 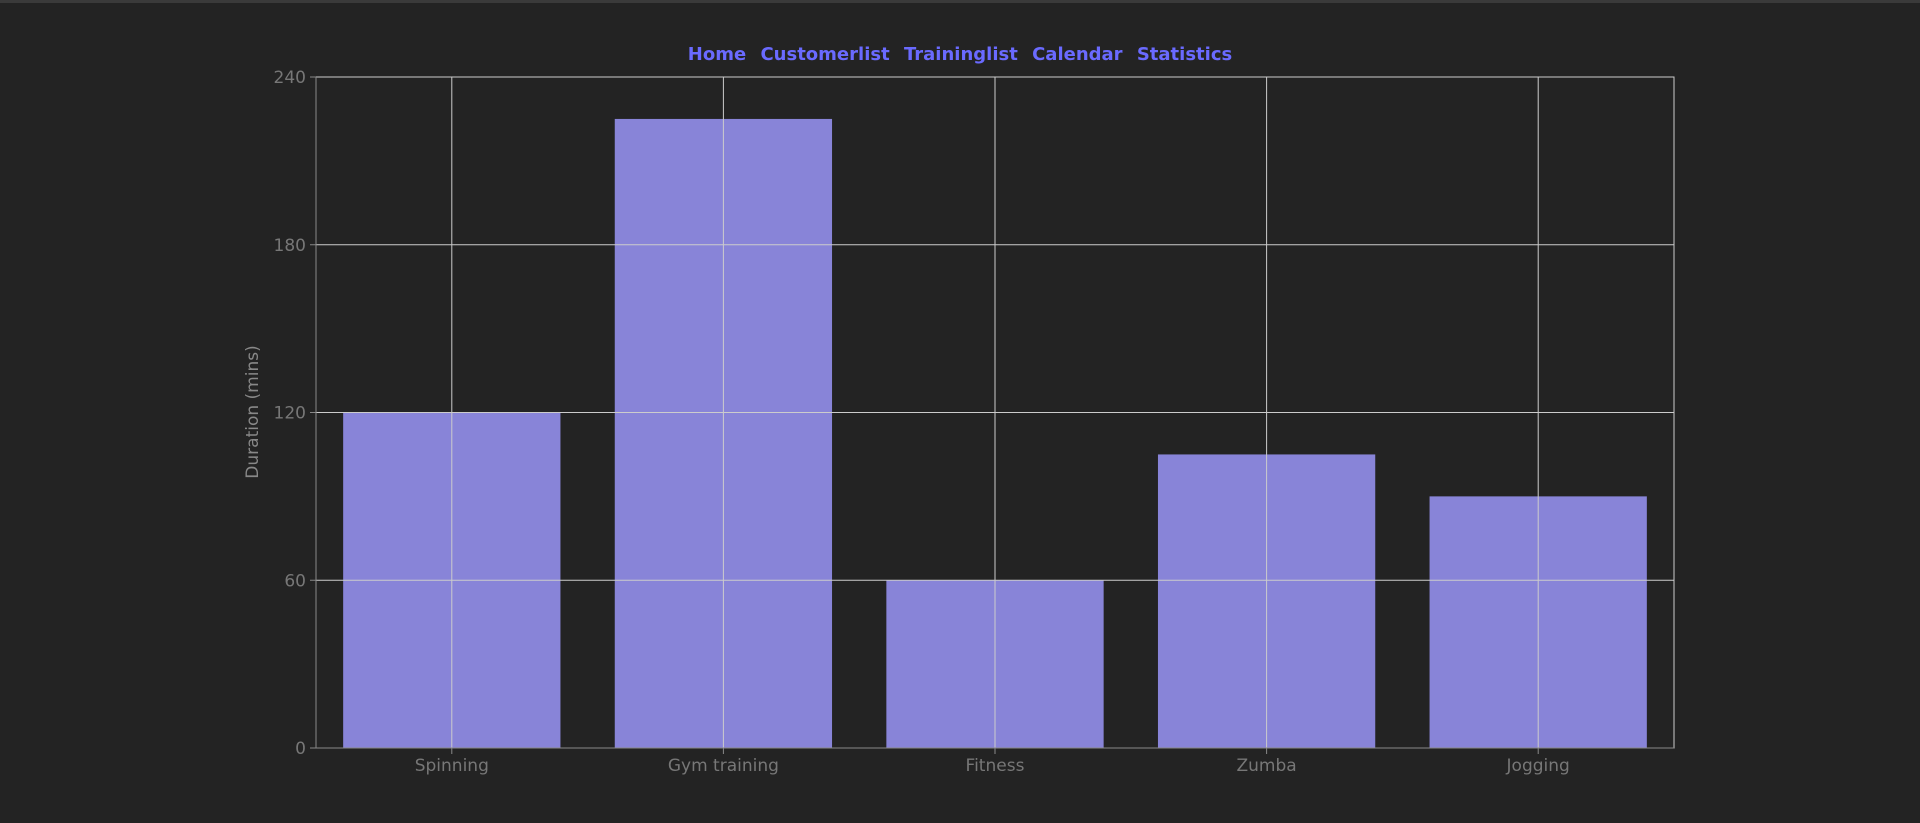 I want to click on y-tick-label: 60, so click(x=295, y=581).